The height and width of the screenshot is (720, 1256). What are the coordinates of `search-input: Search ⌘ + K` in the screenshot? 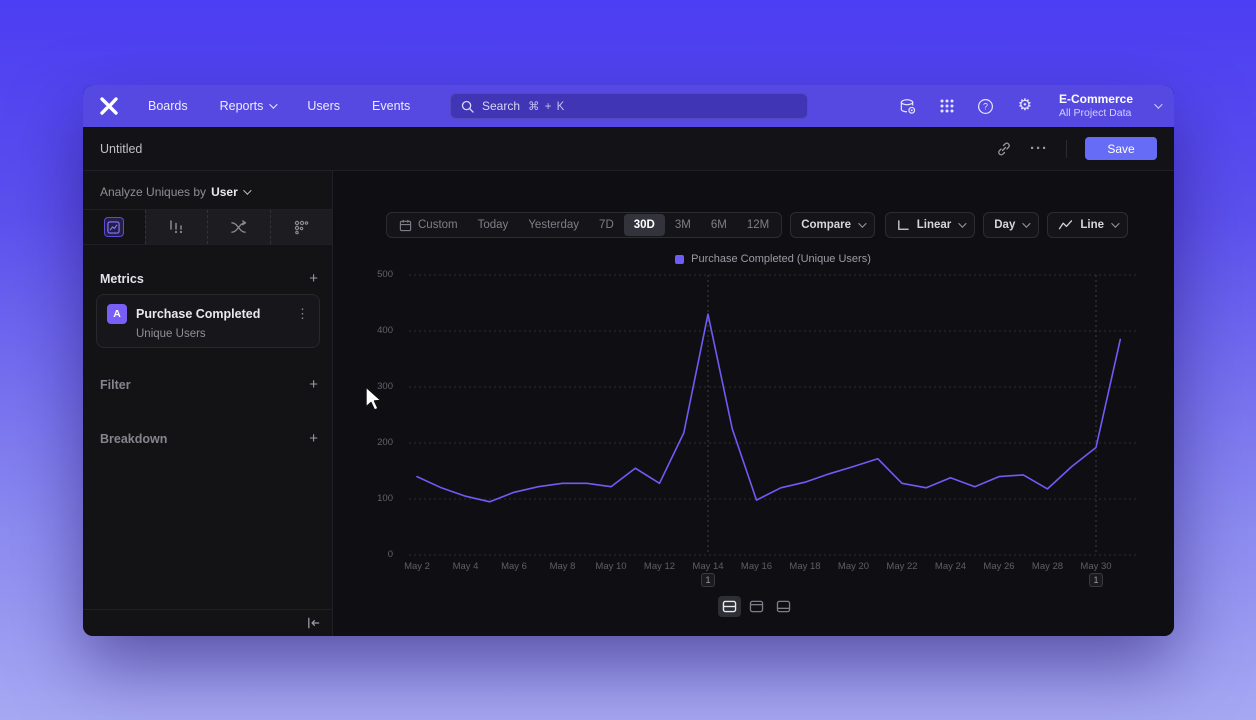 It's located at (629, 106).